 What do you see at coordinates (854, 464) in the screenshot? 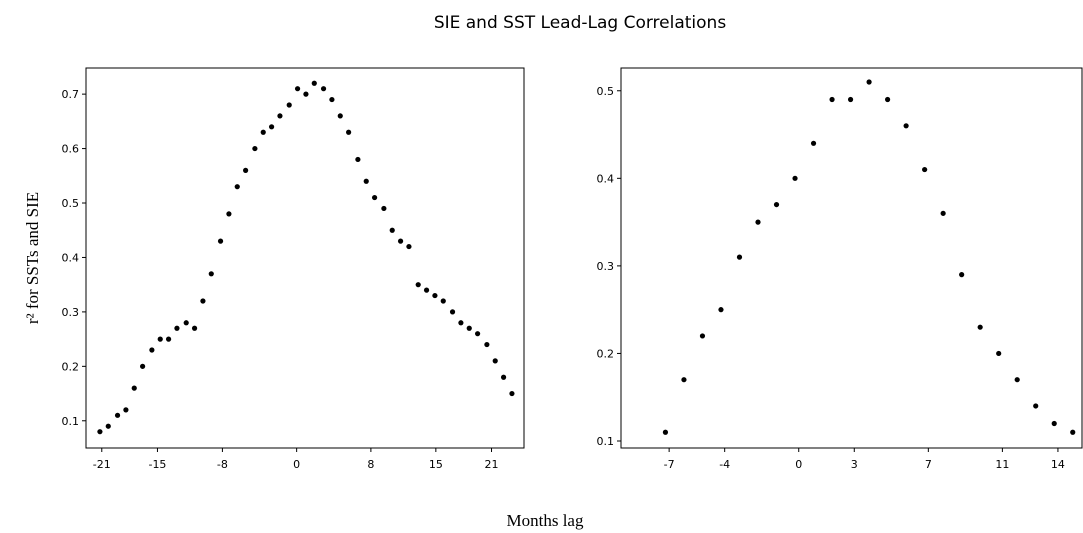
I see `x-tick-label: 3` at bounding box center [854, 464].